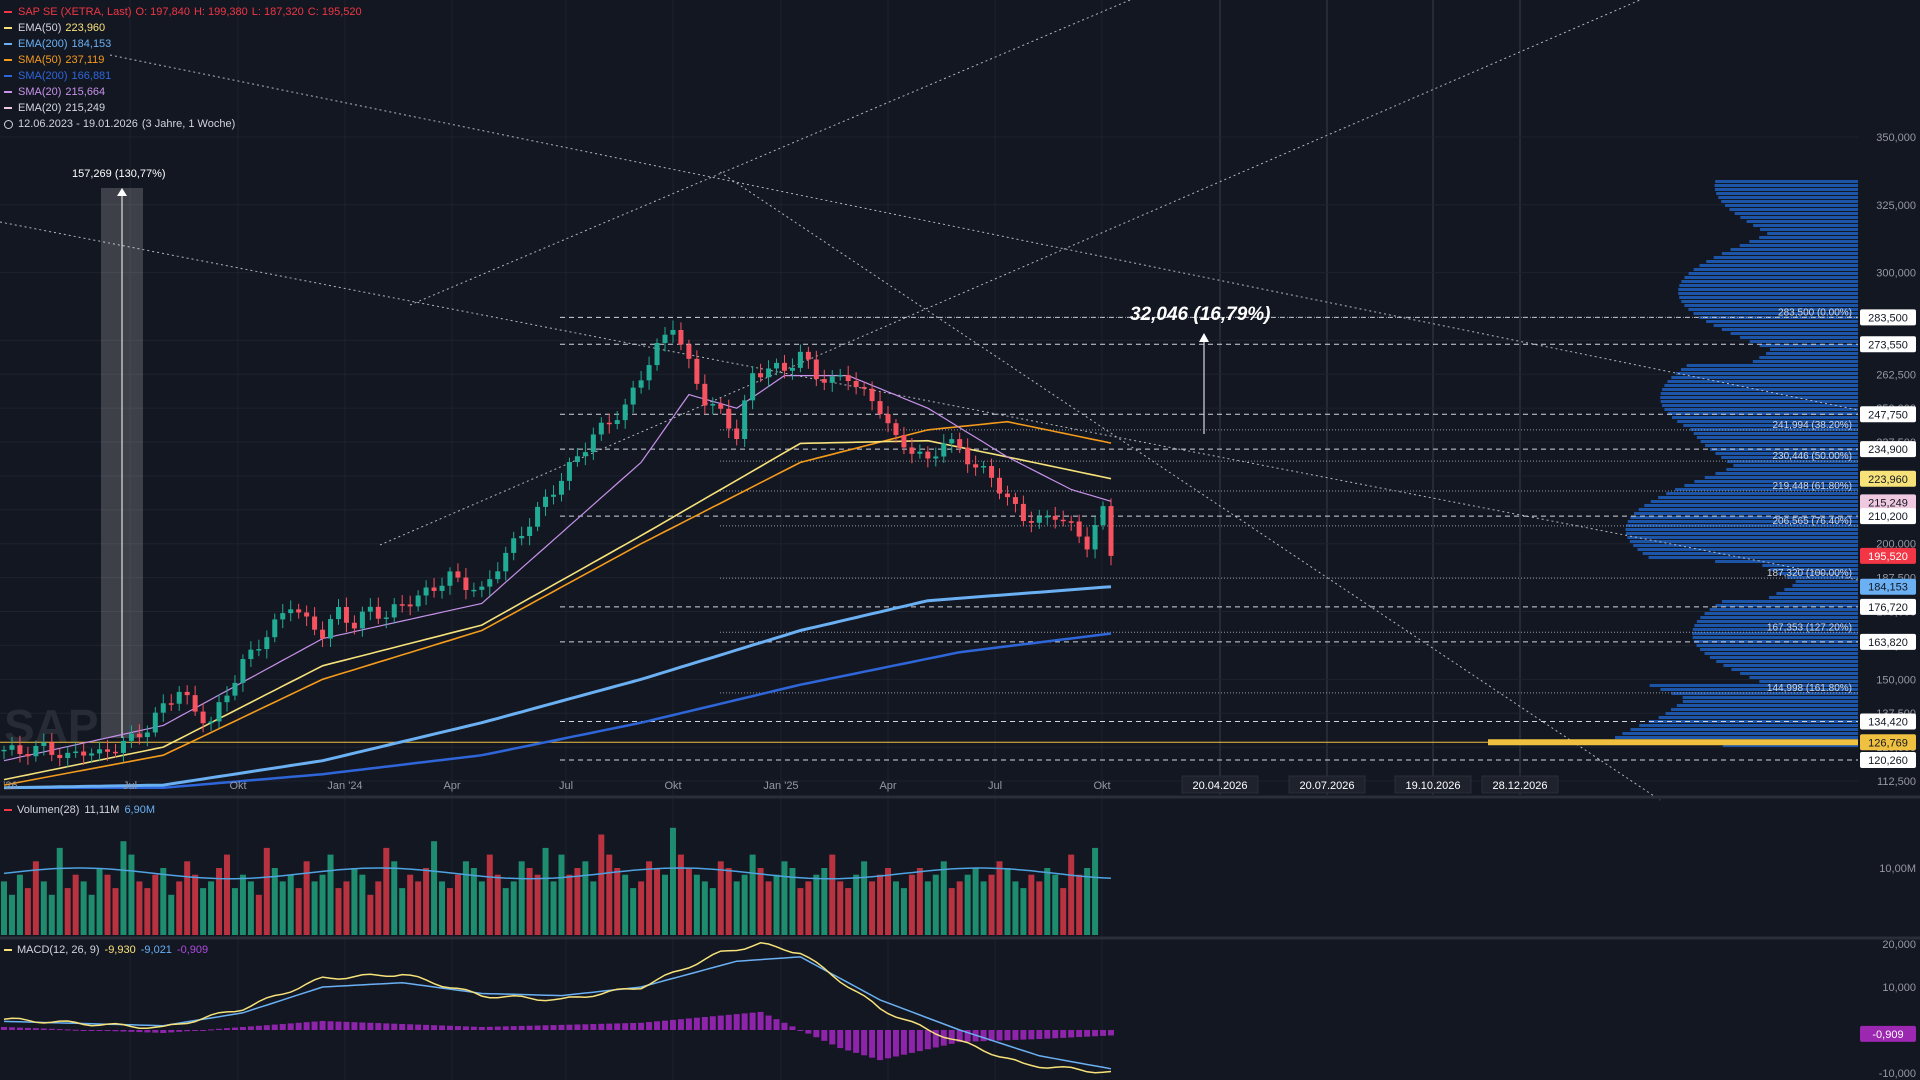  I want to click on legend-ema20: EMA(20) 215,249, so click(185, 108).